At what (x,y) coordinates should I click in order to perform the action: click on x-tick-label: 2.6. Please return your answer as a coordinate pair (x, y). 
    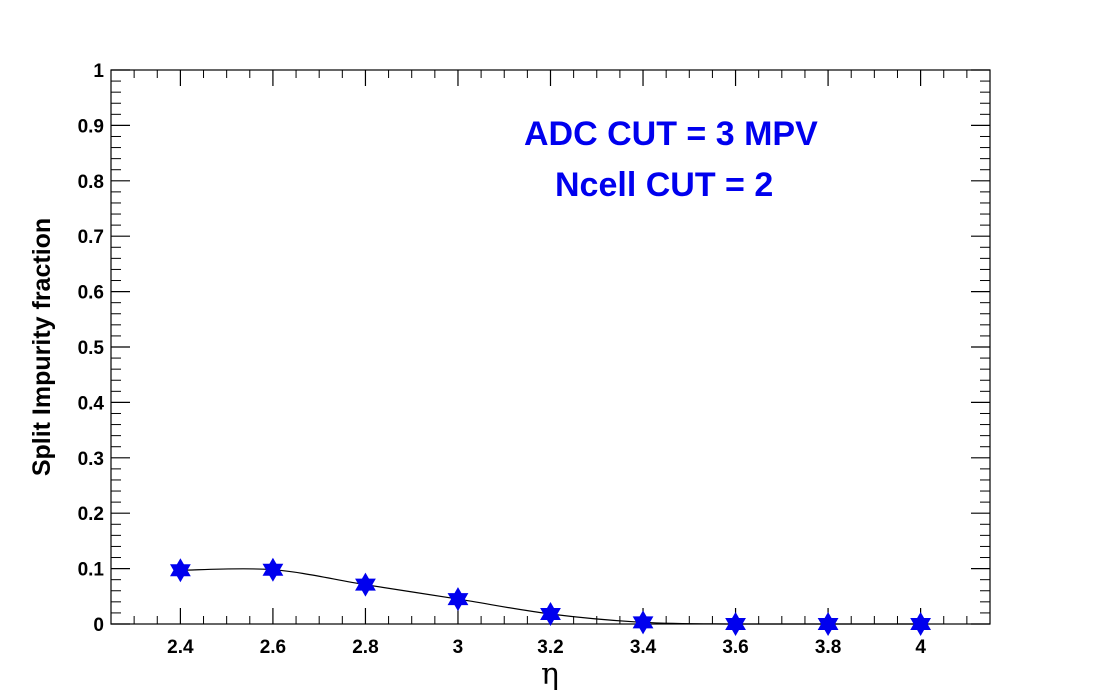
    Looking at the image, I should click on (273, 647).